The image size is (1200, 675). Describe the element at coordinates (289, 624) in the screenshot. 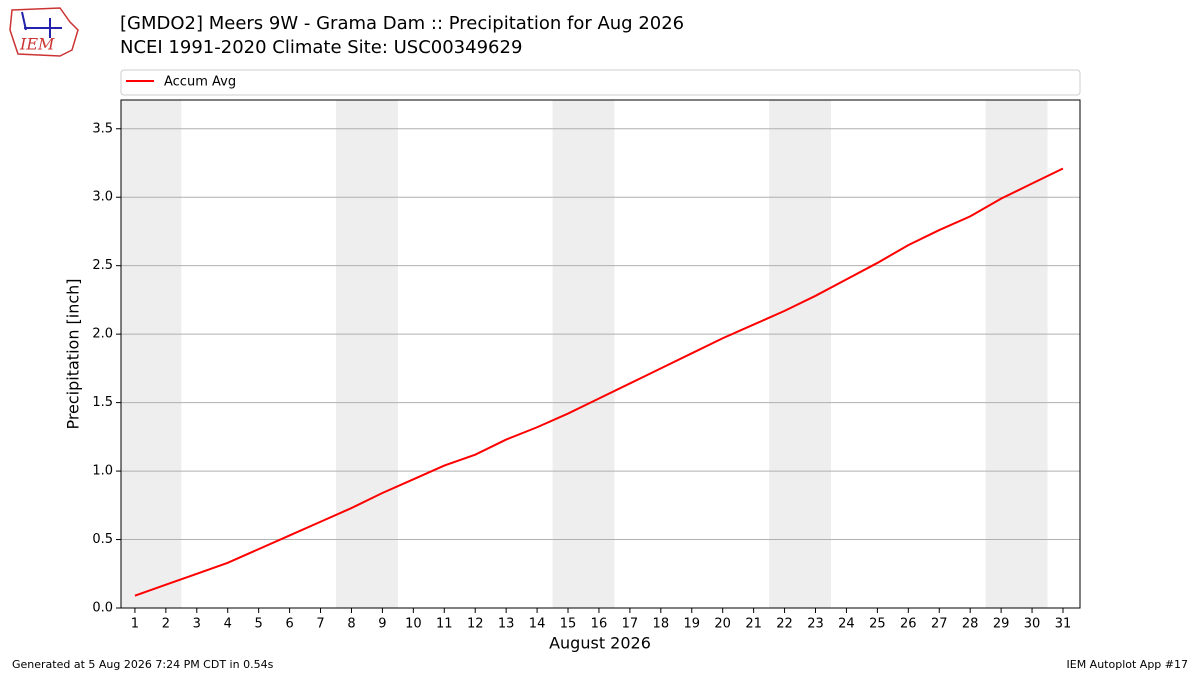

I see `x-tick-label: 6` at that location.